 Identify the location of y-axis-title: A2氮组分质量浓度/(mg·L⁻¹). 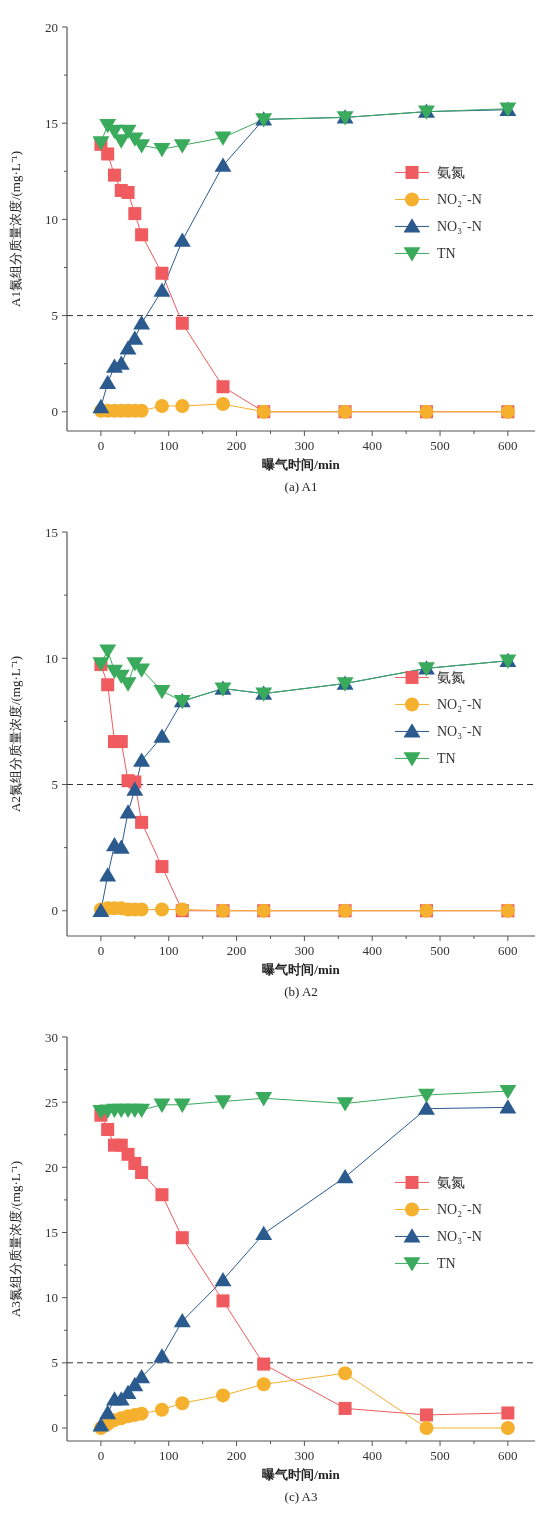
(15, 734).